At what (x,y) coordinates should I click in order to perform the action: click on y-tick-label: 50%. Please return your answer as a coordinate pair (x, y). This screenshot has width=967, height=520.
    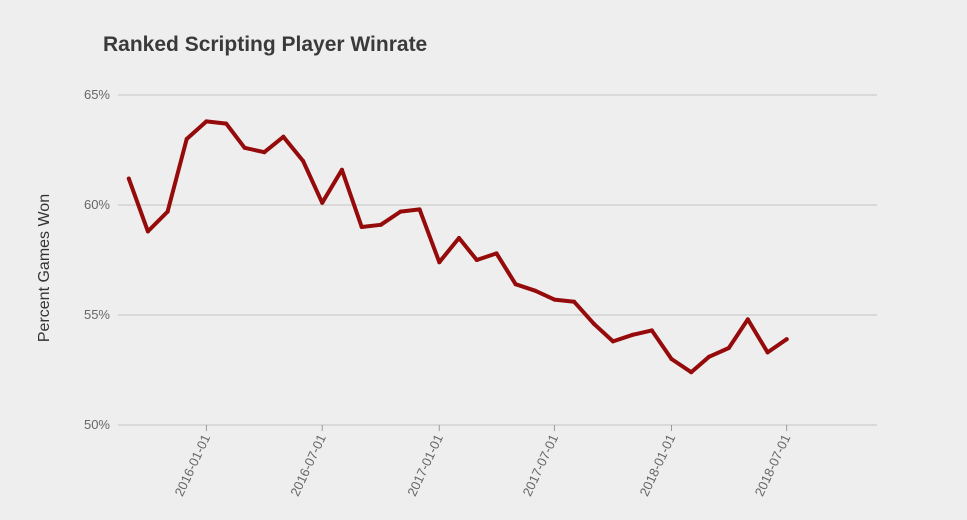
    Looking at the image, I should click on (97, 424).